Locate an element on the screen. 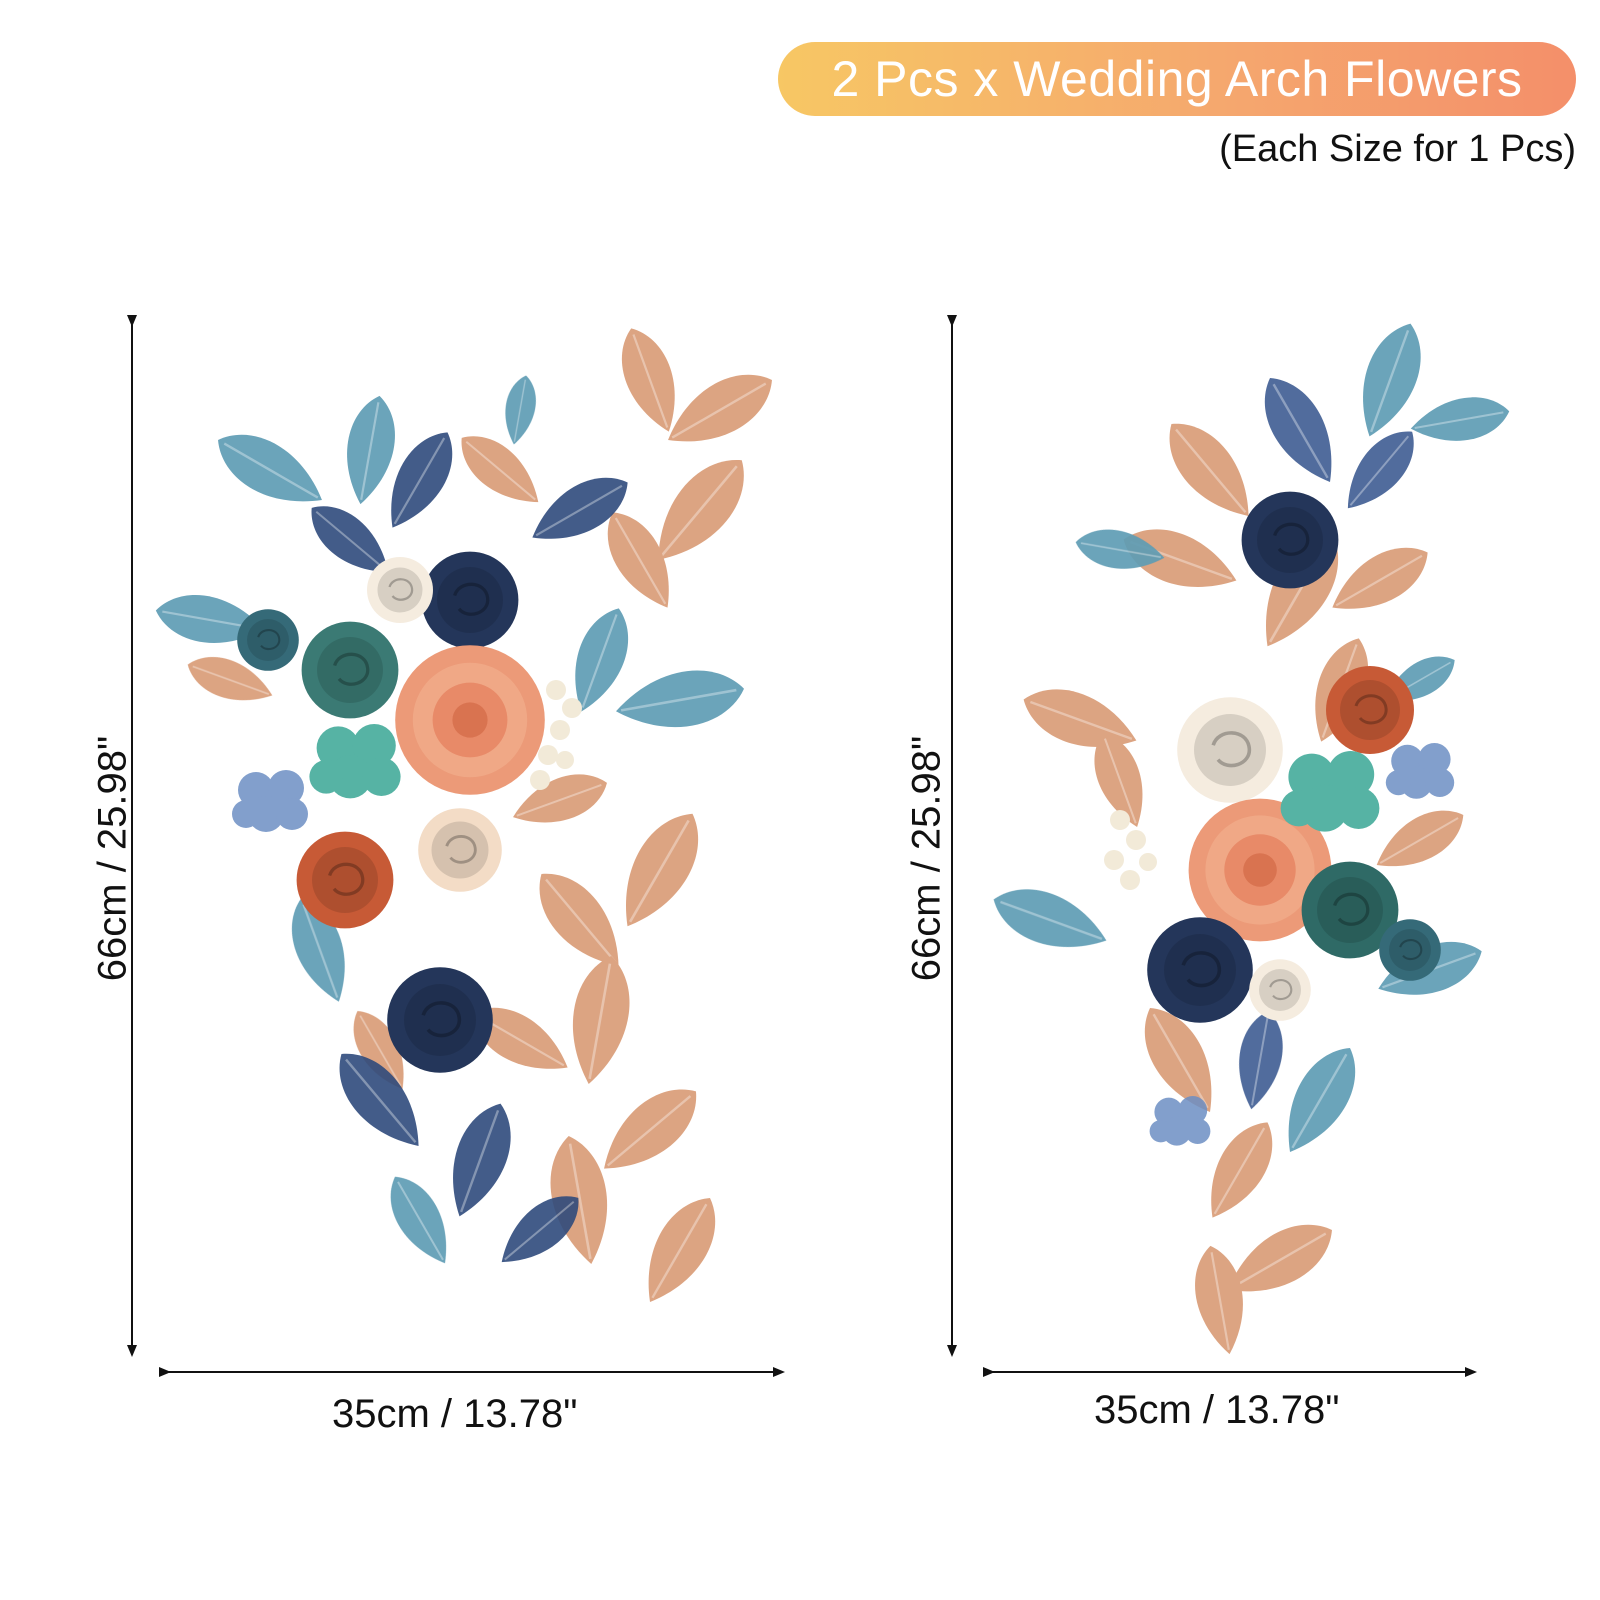 The height and width of the screenshot is (1600, 1600). left-height-label: 66cm / 25.98" is located at coordinates (112, 858).